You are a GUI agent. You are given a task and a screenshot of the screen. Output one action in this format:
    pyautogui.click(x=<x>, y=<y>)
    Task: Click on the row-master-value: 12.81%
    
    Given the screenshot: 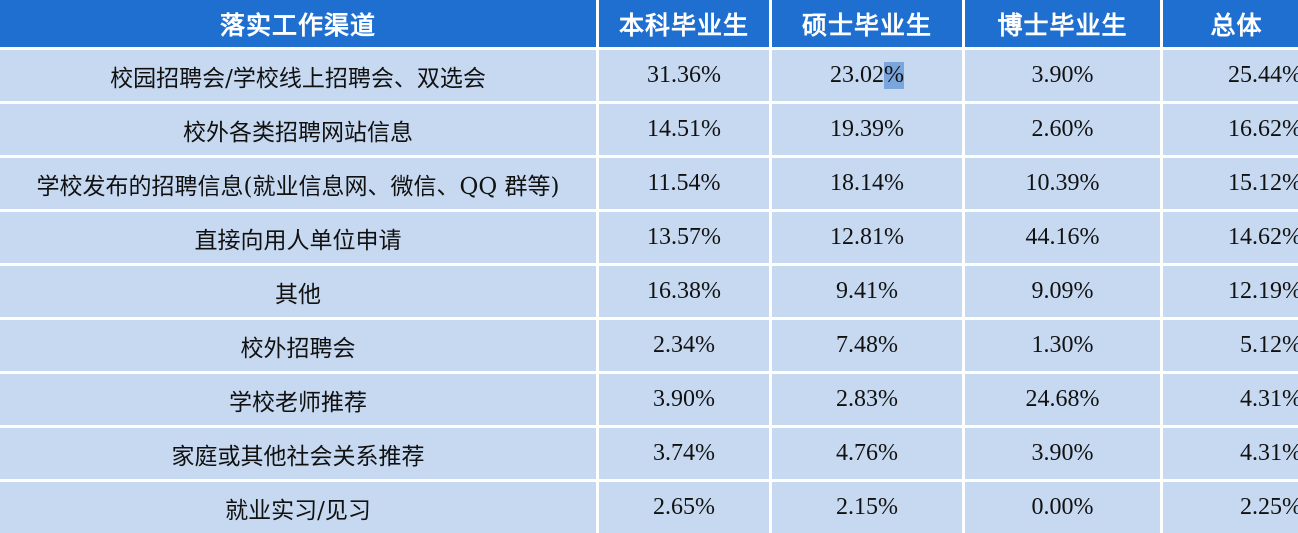 What is the action you would take?
    pyautogui.click(x=867, y=237)
    